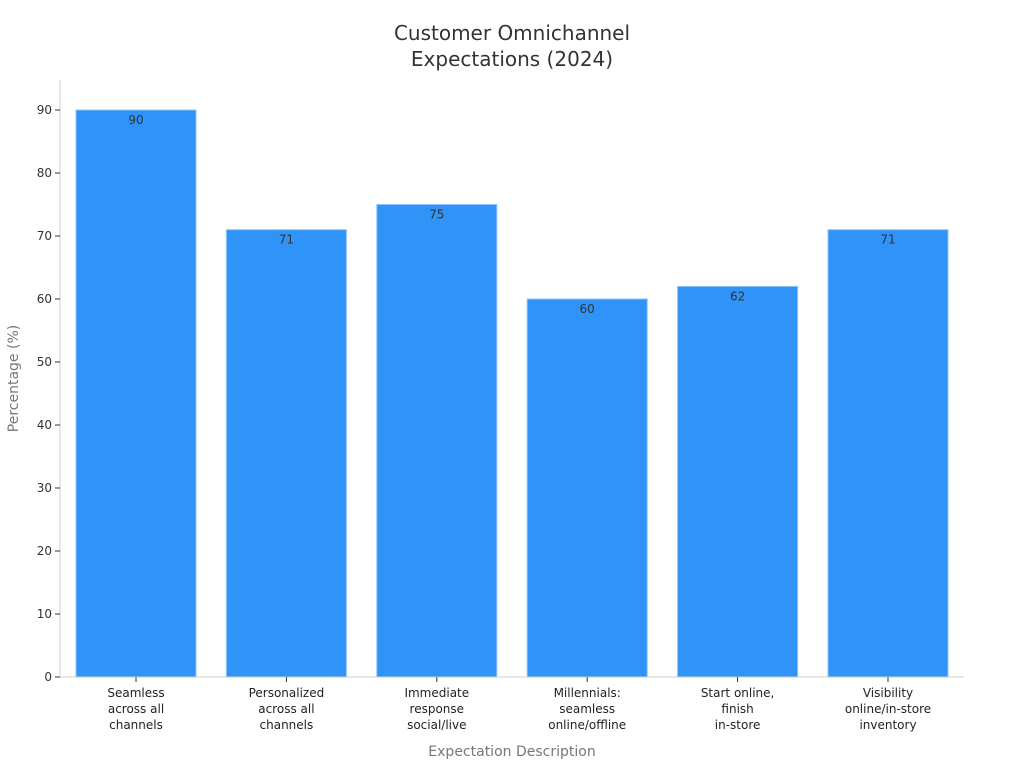 This screenshot has width=1024, height=768. Describe the element at coordinates (48, 677) in the screenshot. I see `y-tick-label: 0` at that location.